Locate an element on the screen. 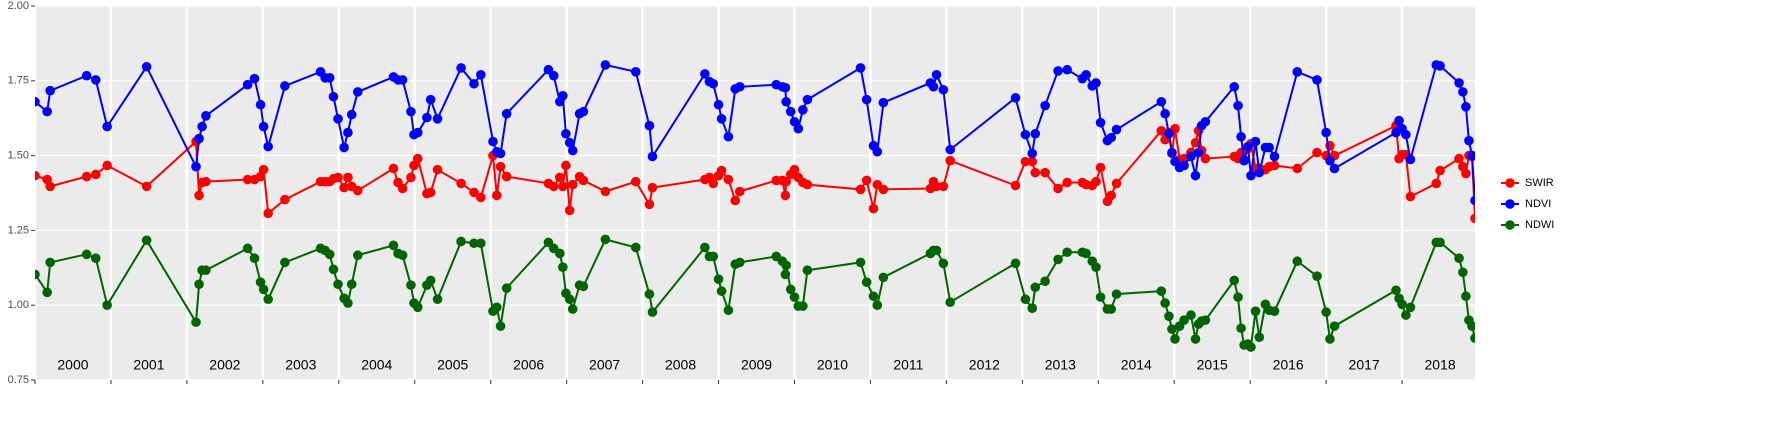 The image size is (1773, 442). year-label: 2013 is located at coordinates (1060, 365).